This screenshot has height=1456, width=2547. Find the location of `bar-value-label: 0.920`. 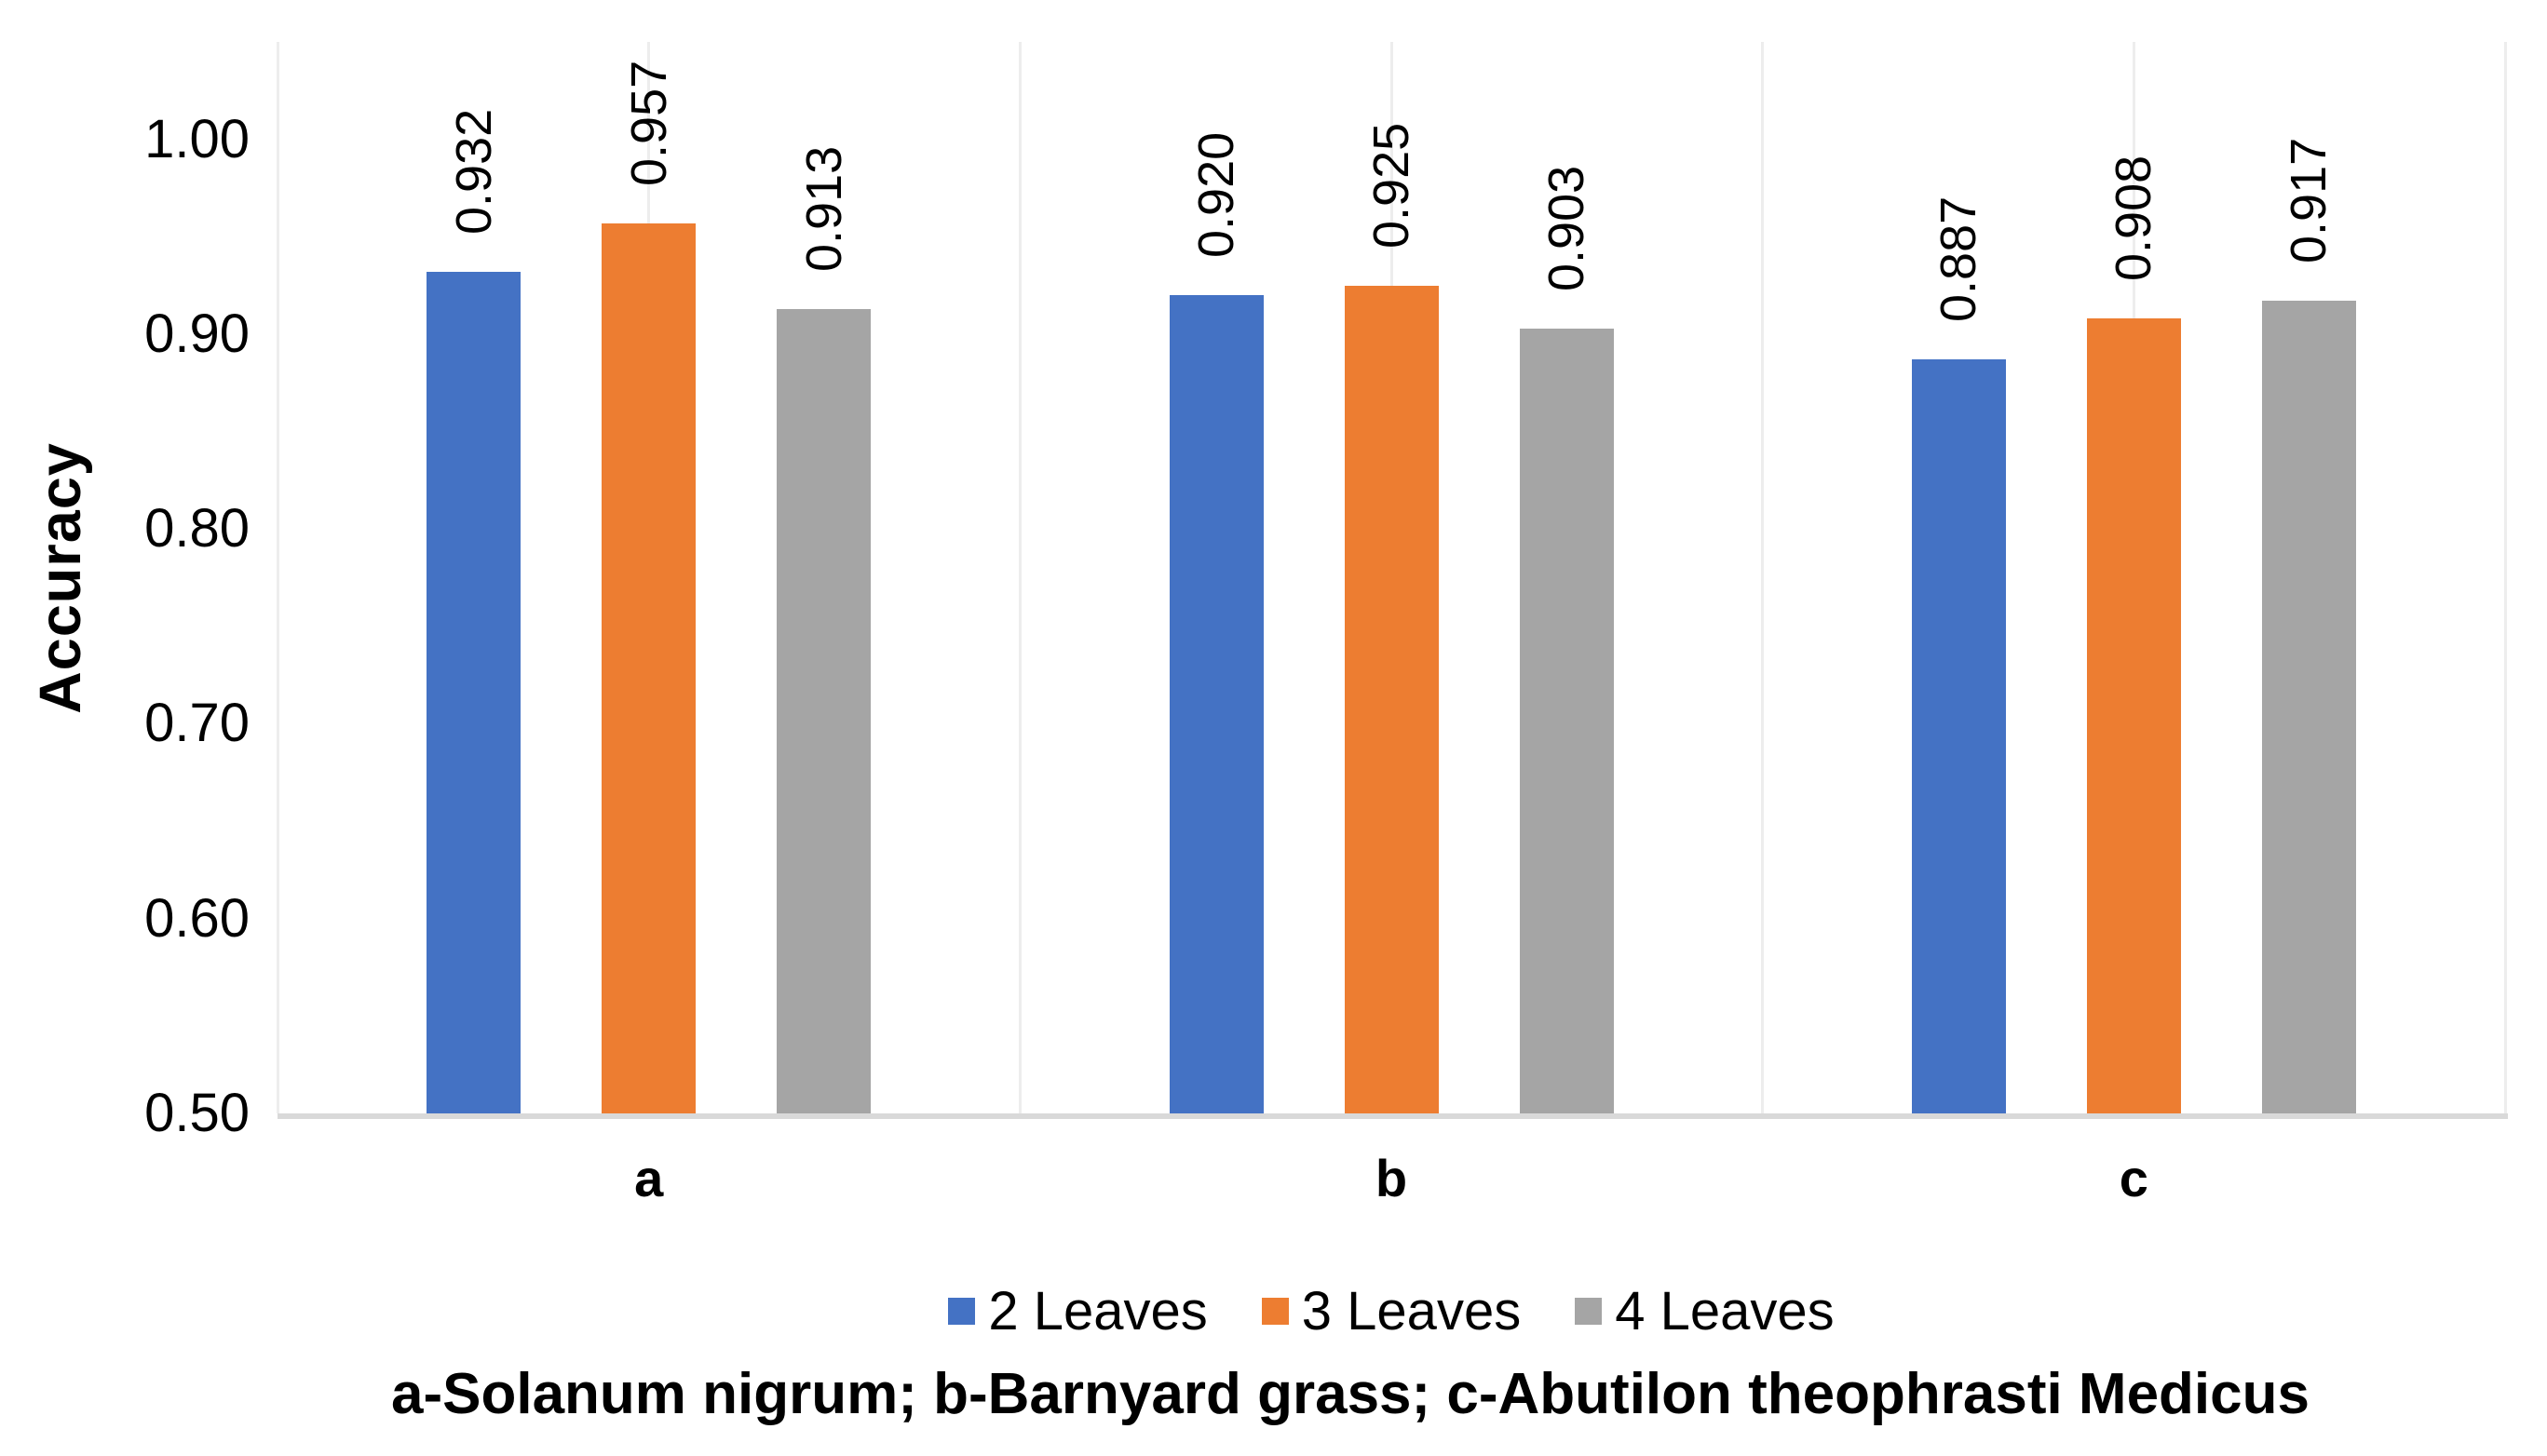

bar-value-label: 0.920 is located at coordinates (1216, 195).